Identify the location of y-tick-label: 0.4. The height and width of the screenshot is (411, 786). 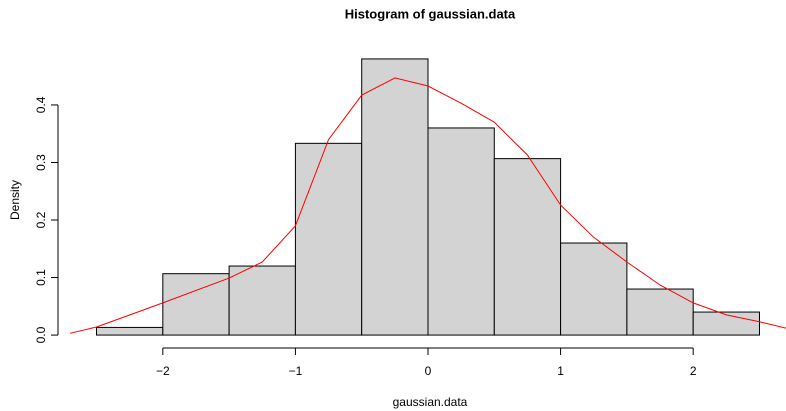
(41, 104).